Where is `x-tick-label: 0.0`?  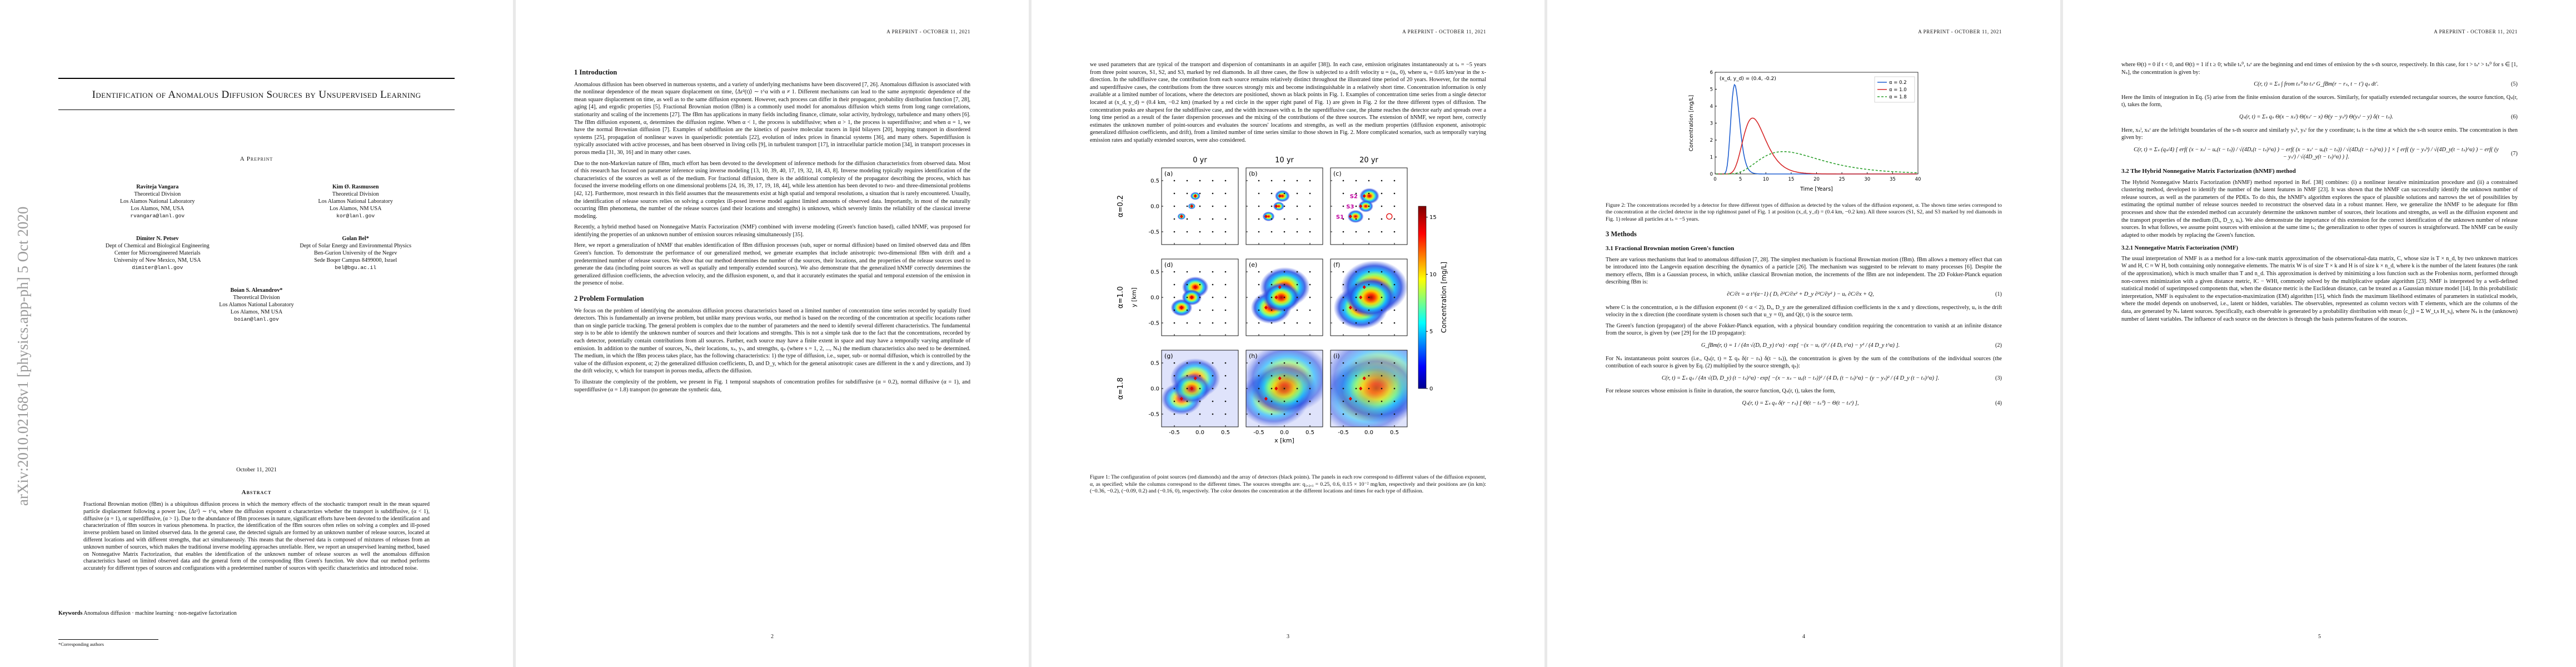
x-tick-label: 0.0 is located at coordinates (1368, 433).